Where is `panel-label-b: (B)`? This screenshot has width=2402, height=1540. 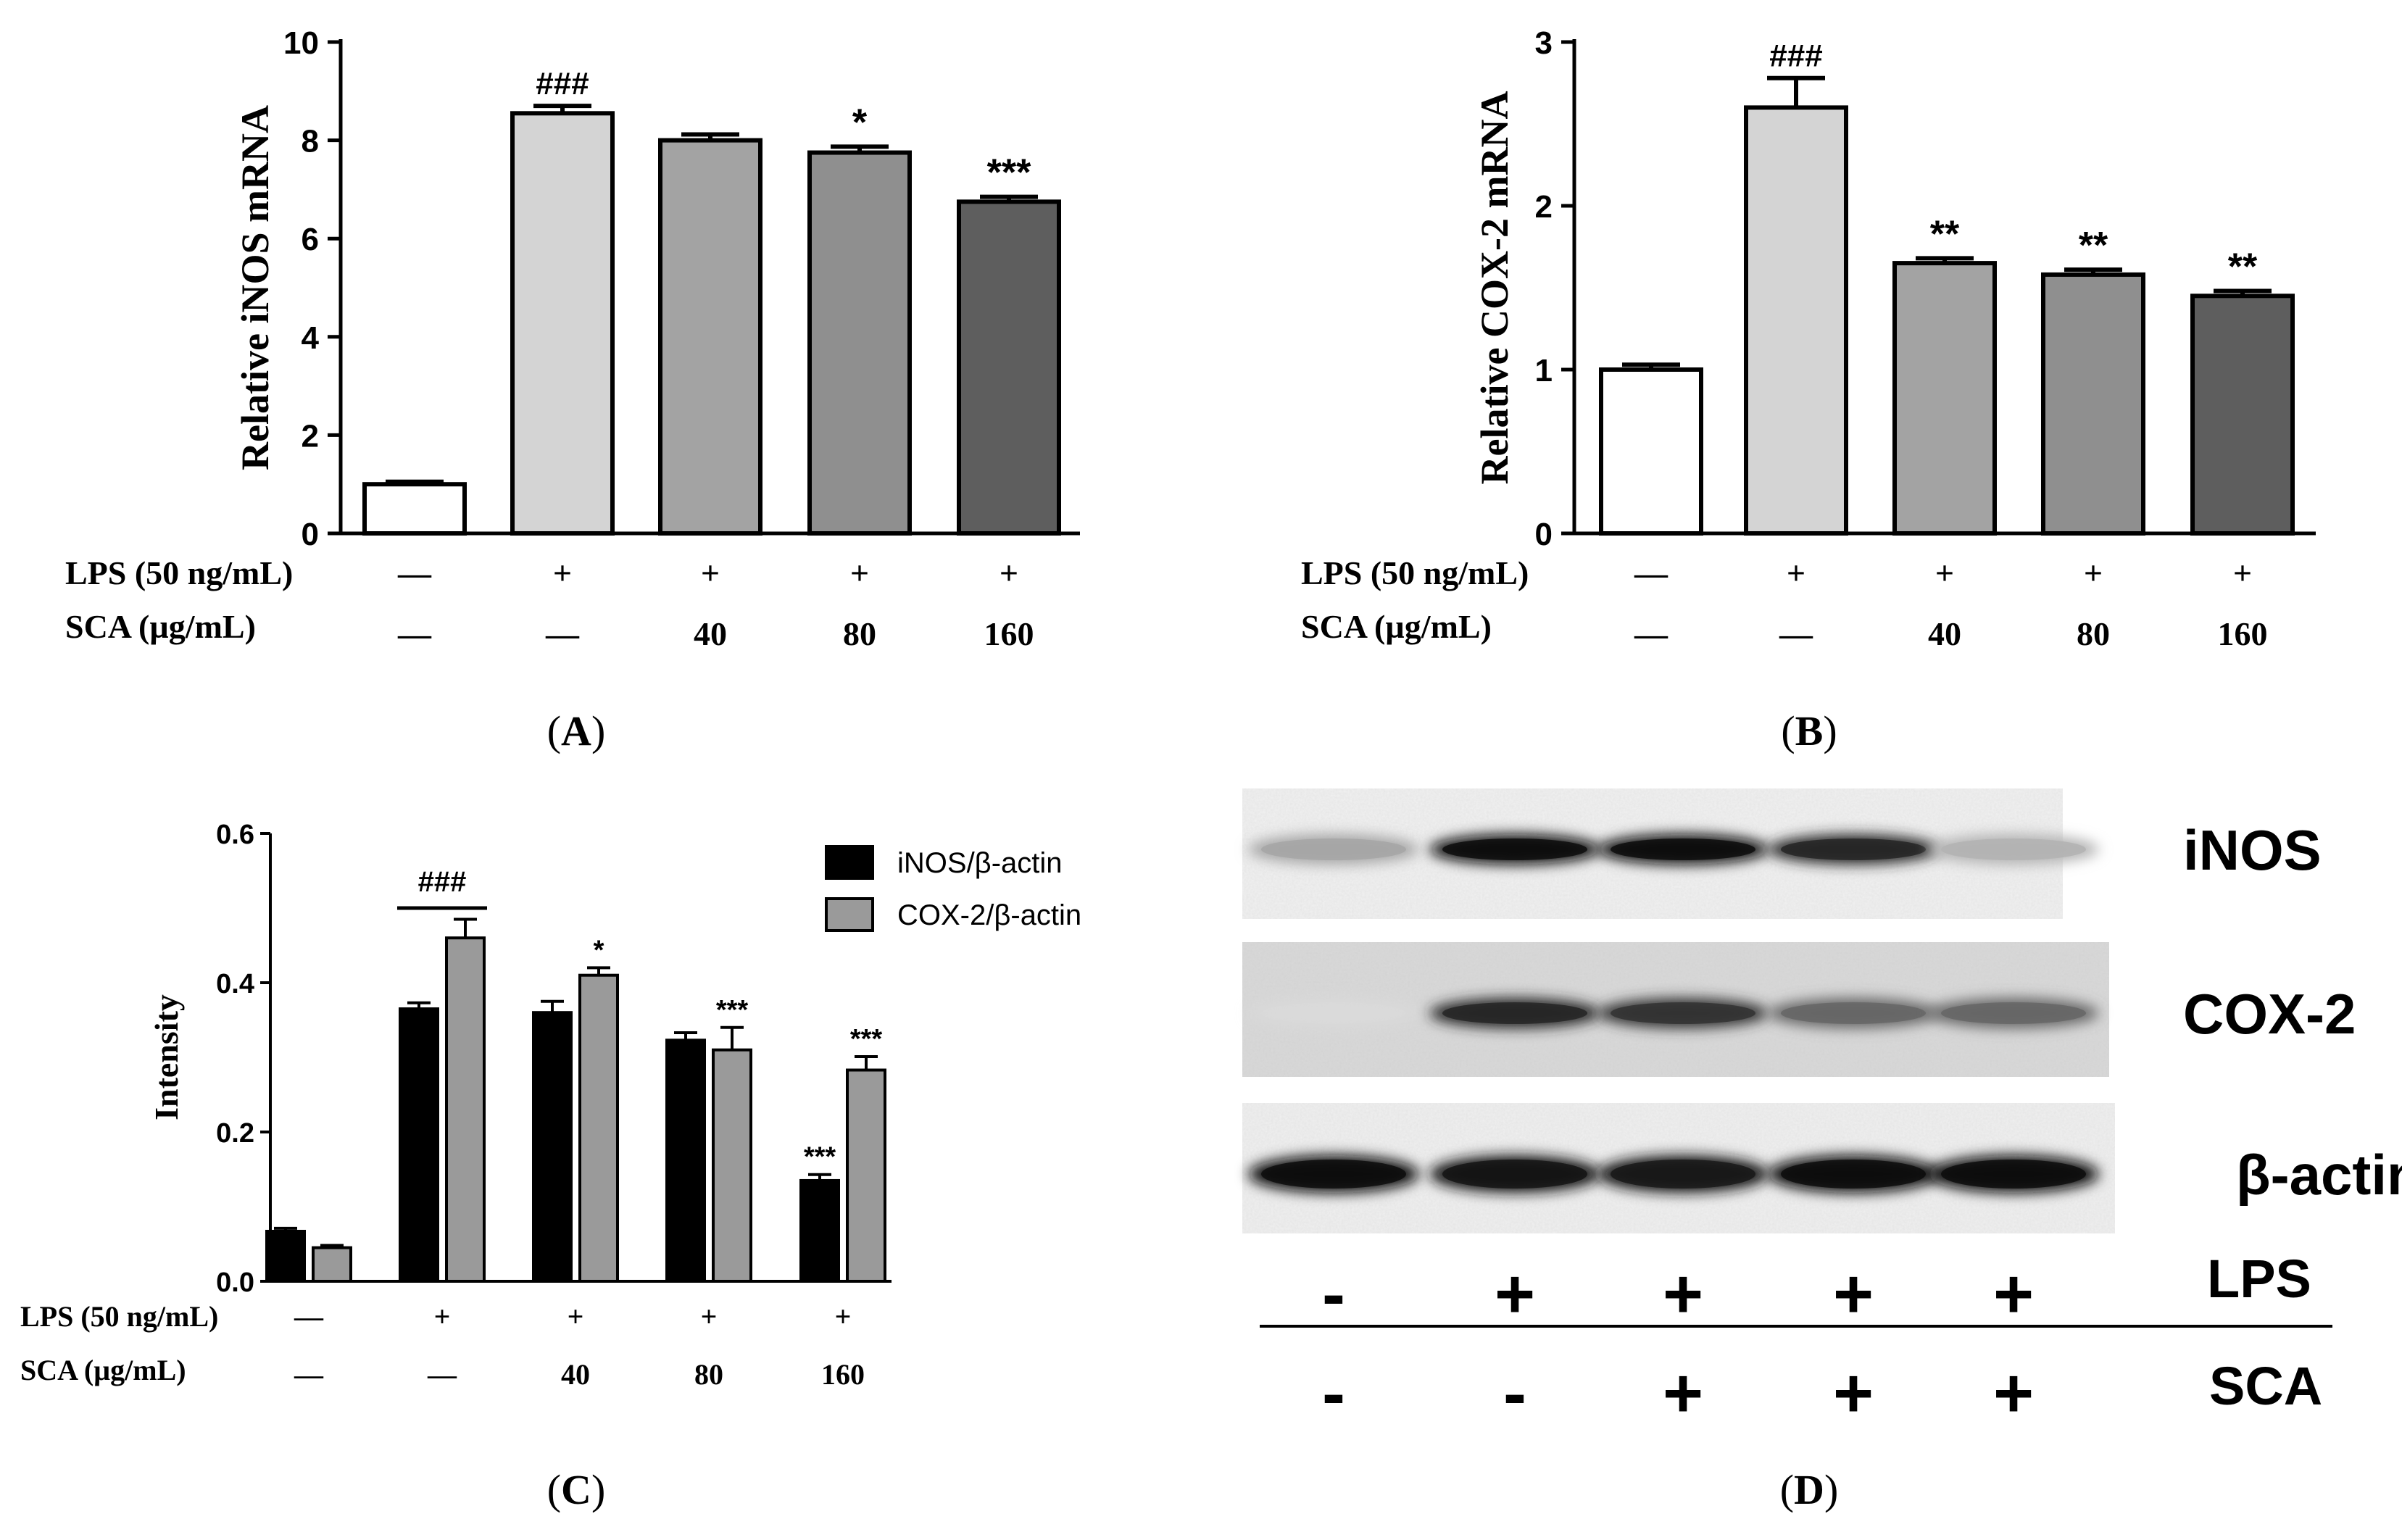 panel-label-b: (B) is located at coordinates (1809, 730).